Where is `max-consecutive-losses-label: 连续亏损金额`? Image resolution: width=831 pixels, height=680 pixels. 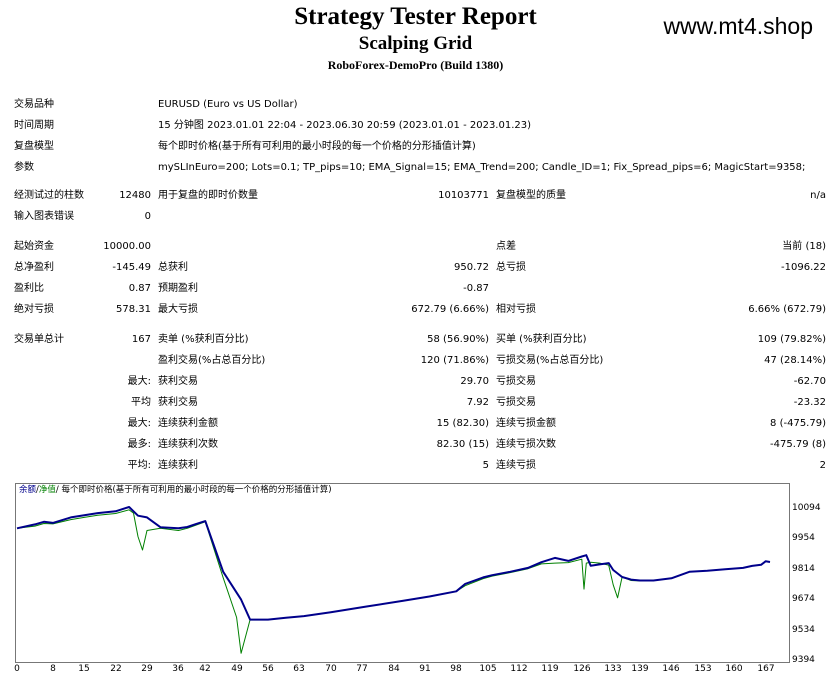
max-consecutive-losses-label: 连续亏损金额 is located at coordinates (526, 423).